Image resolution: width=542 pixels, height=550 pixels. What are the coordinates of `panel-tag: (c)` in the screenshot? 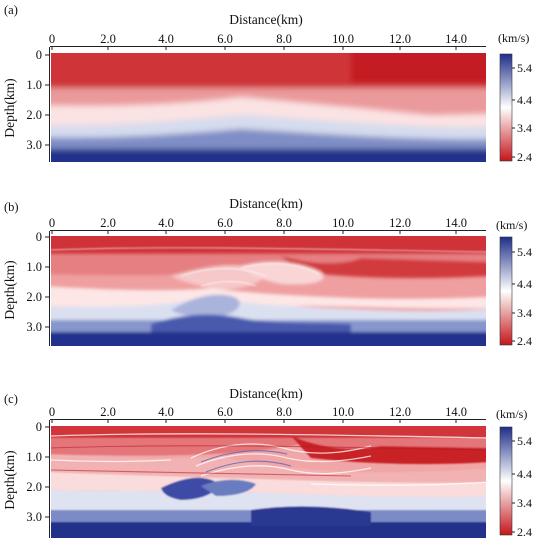 It's located at (11, 399).